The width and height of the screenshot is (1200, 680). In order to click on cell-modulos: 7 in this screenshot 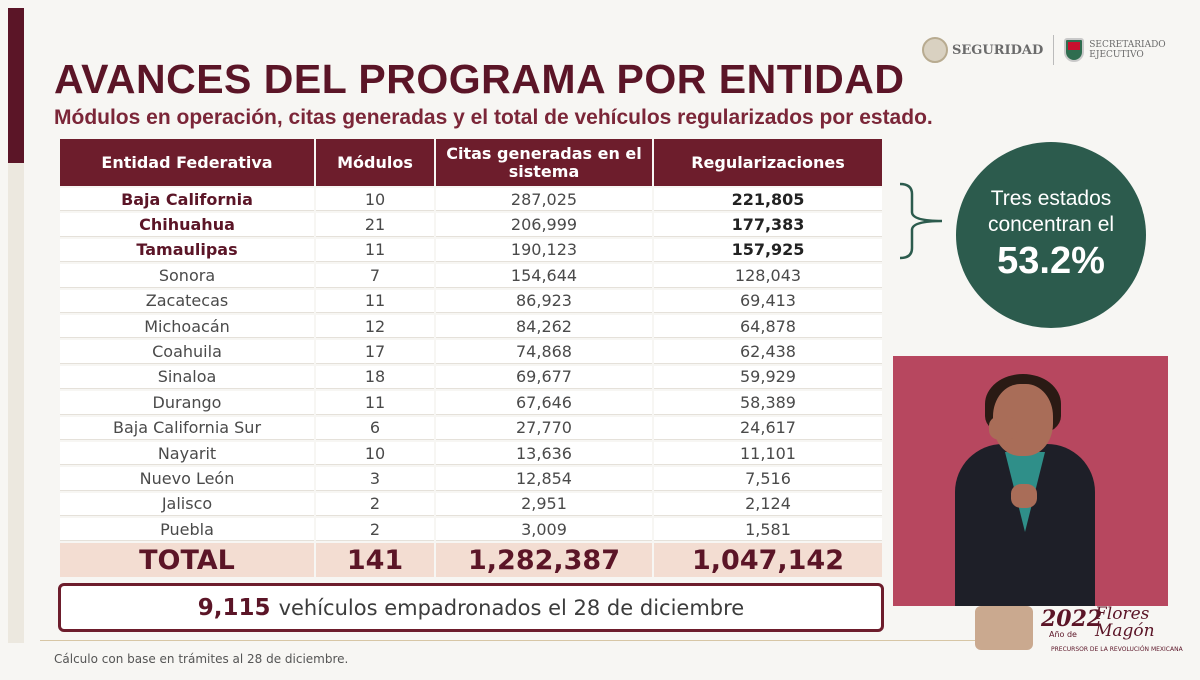, I will do `click(375, 276)`.